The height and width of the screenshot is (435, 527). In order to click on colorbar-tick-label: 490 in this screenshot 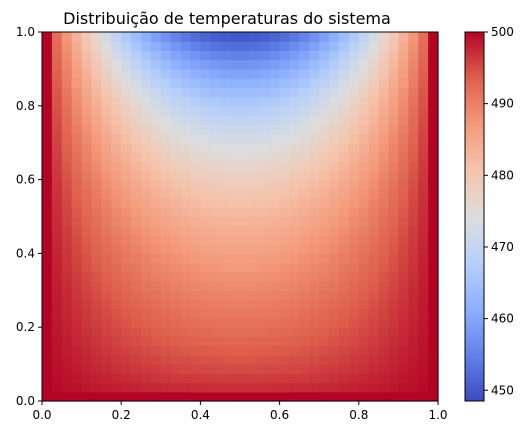, I will do `click(502, 104)`.